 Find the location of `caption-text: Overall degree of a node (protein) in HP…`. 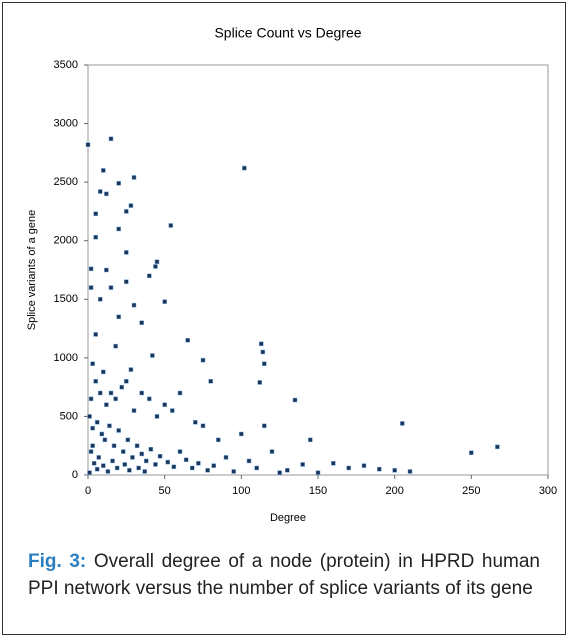

caption-text: Overall degree of a node (protein) in HP… is located at coordinates (284, 575).